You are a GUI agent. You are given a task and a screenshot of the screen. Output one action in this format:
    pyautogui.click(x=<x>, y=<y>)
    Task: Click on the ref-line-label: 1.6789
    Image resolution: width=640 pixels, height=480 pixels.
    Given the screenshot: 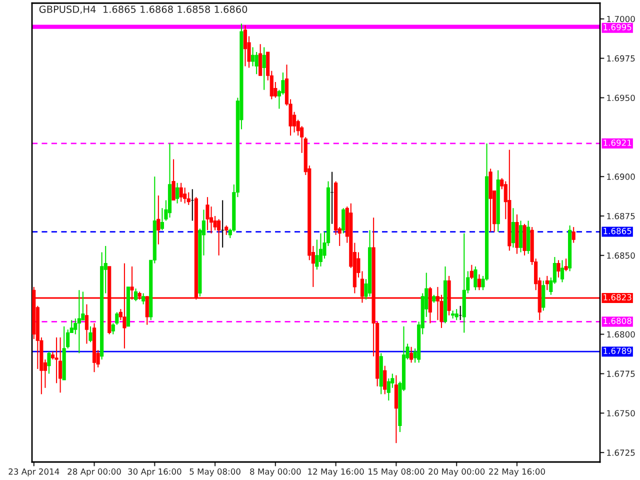 What is the action you would take?
    pyautogui.click(x=618, y=351)
    